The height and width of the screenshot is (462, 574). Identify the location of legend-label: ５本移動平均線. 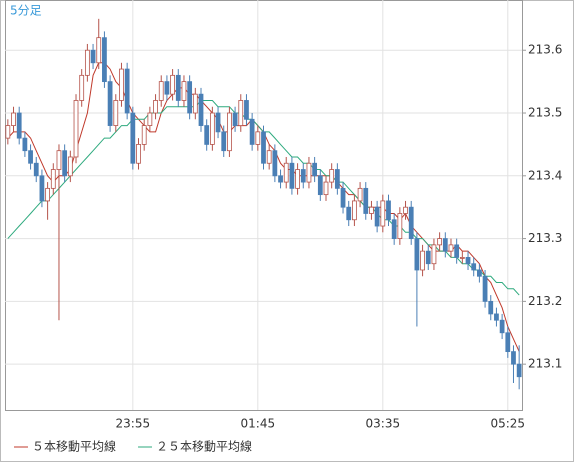
(74, 446).